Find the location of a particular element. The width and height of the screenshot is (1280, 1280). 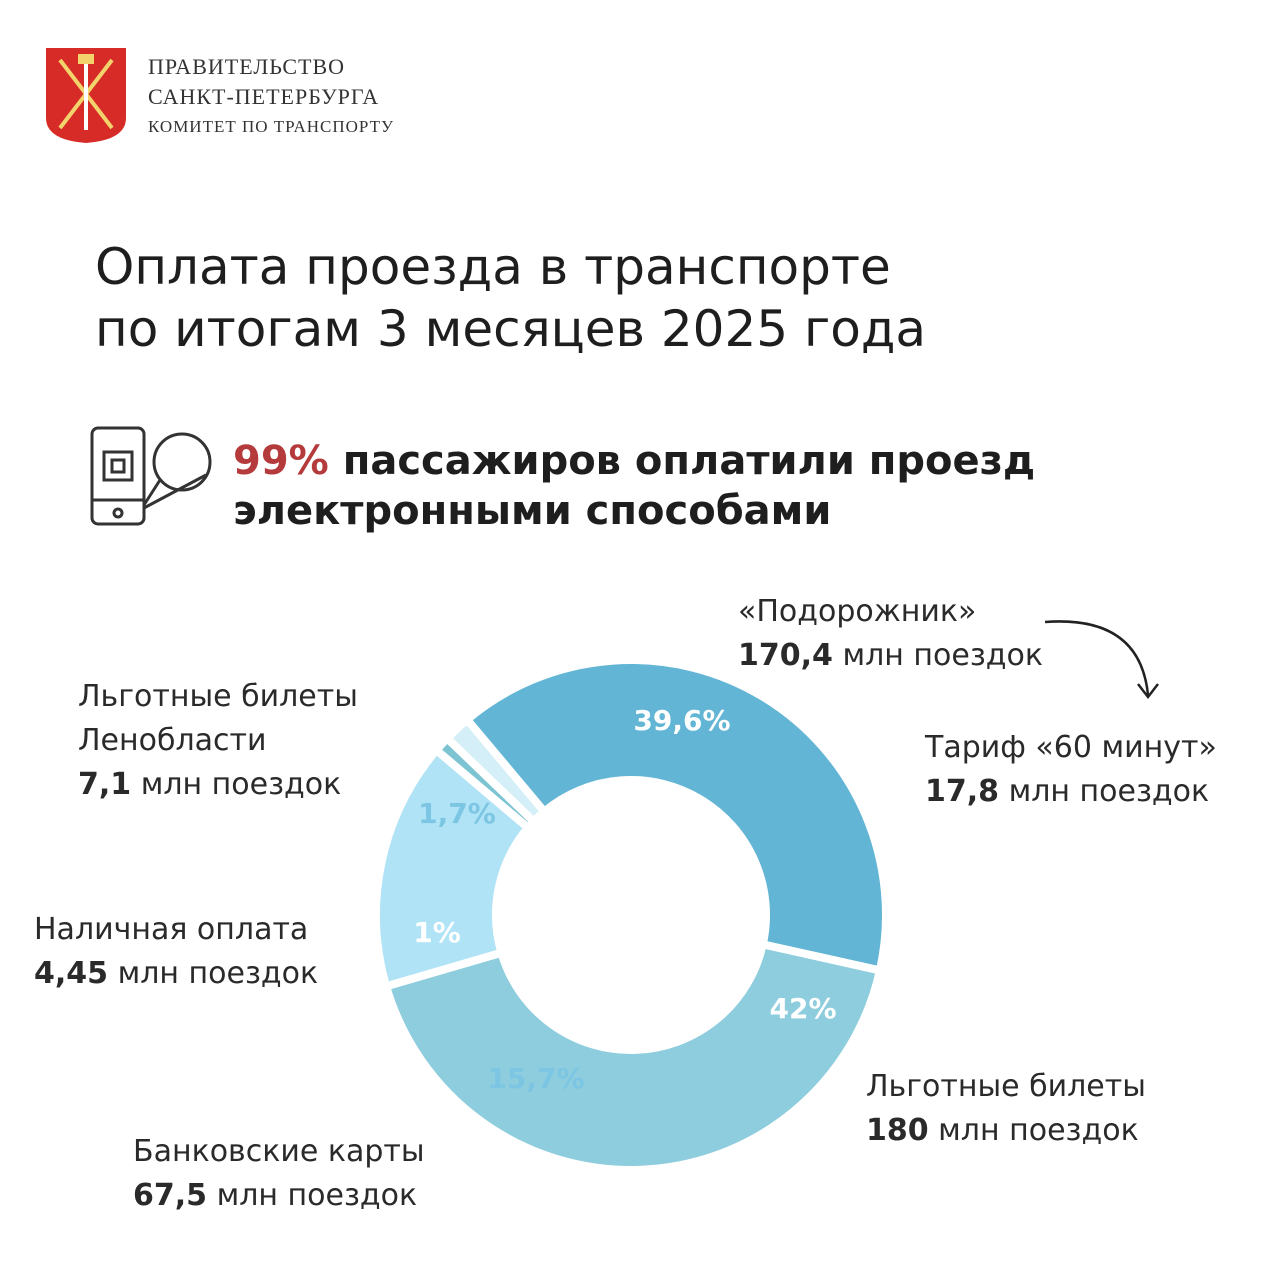

trips-number: 7,1 is located at coordinates (105, 784).